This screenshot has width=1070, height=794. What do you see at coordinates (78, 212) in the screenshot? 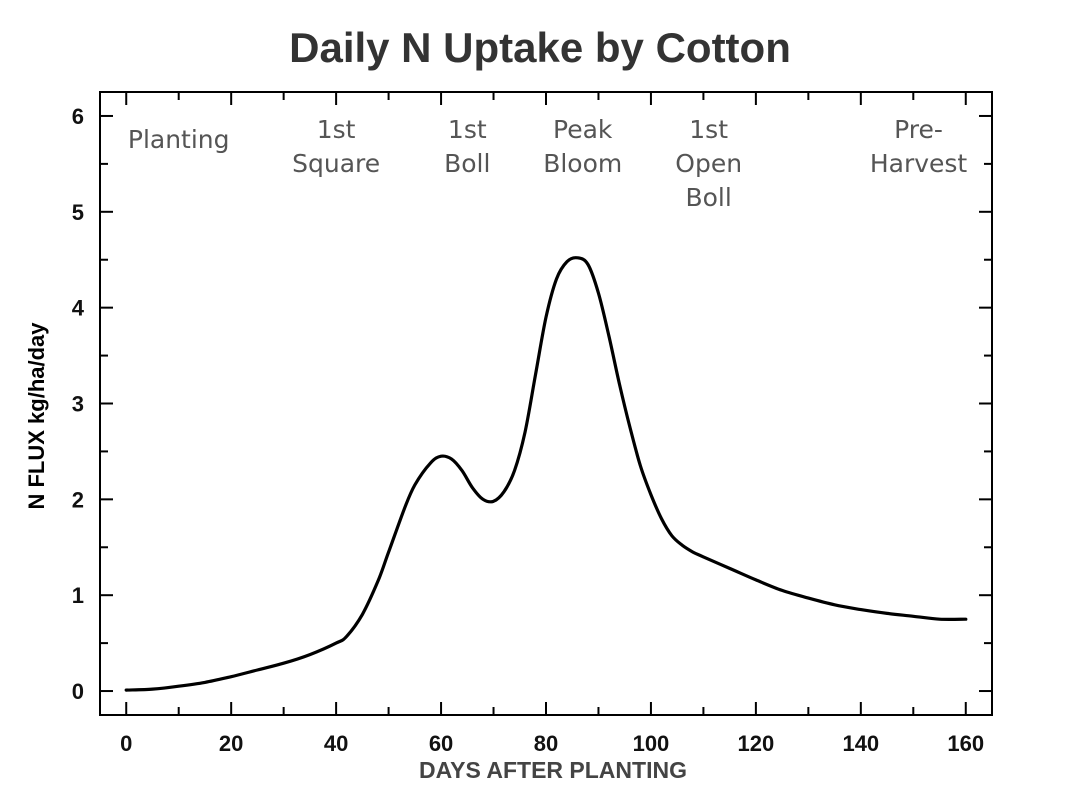
I see `y-tick-label: 5` at bounding box center [78, 212].